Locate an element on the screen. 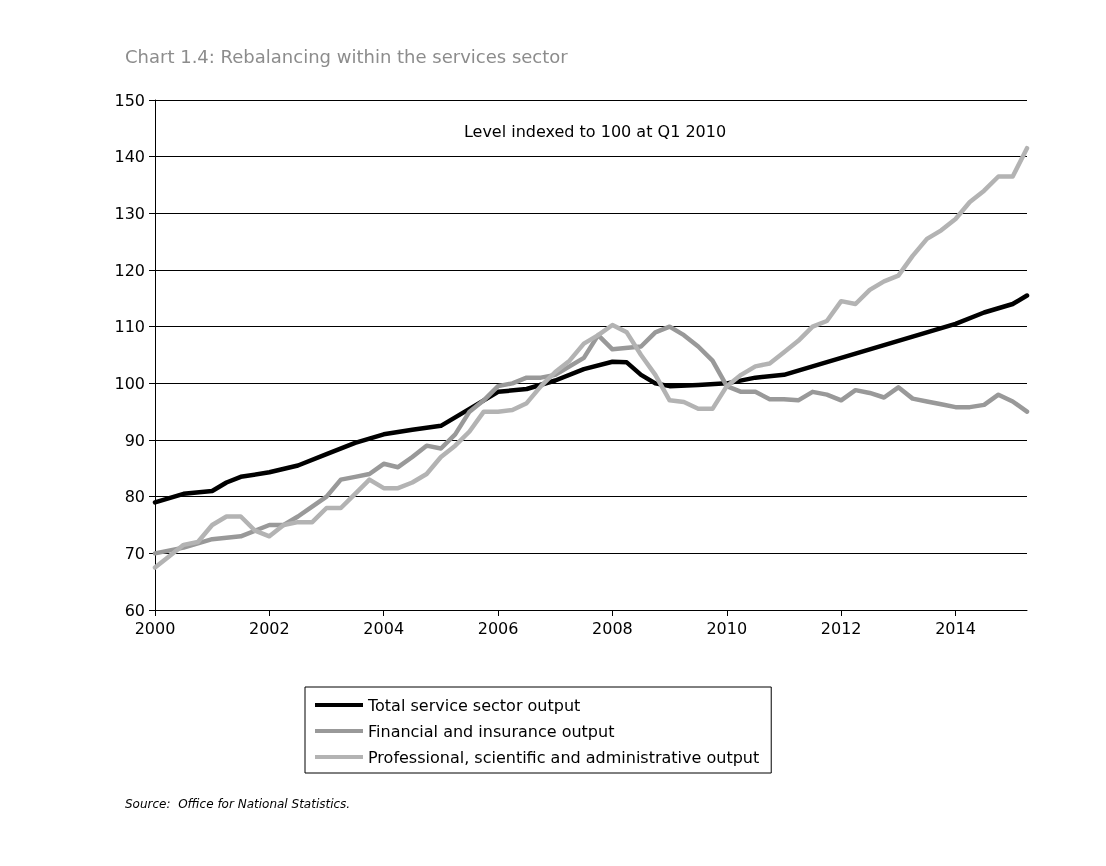  y-tick-label: 100 is located at coordinates (129, 383).